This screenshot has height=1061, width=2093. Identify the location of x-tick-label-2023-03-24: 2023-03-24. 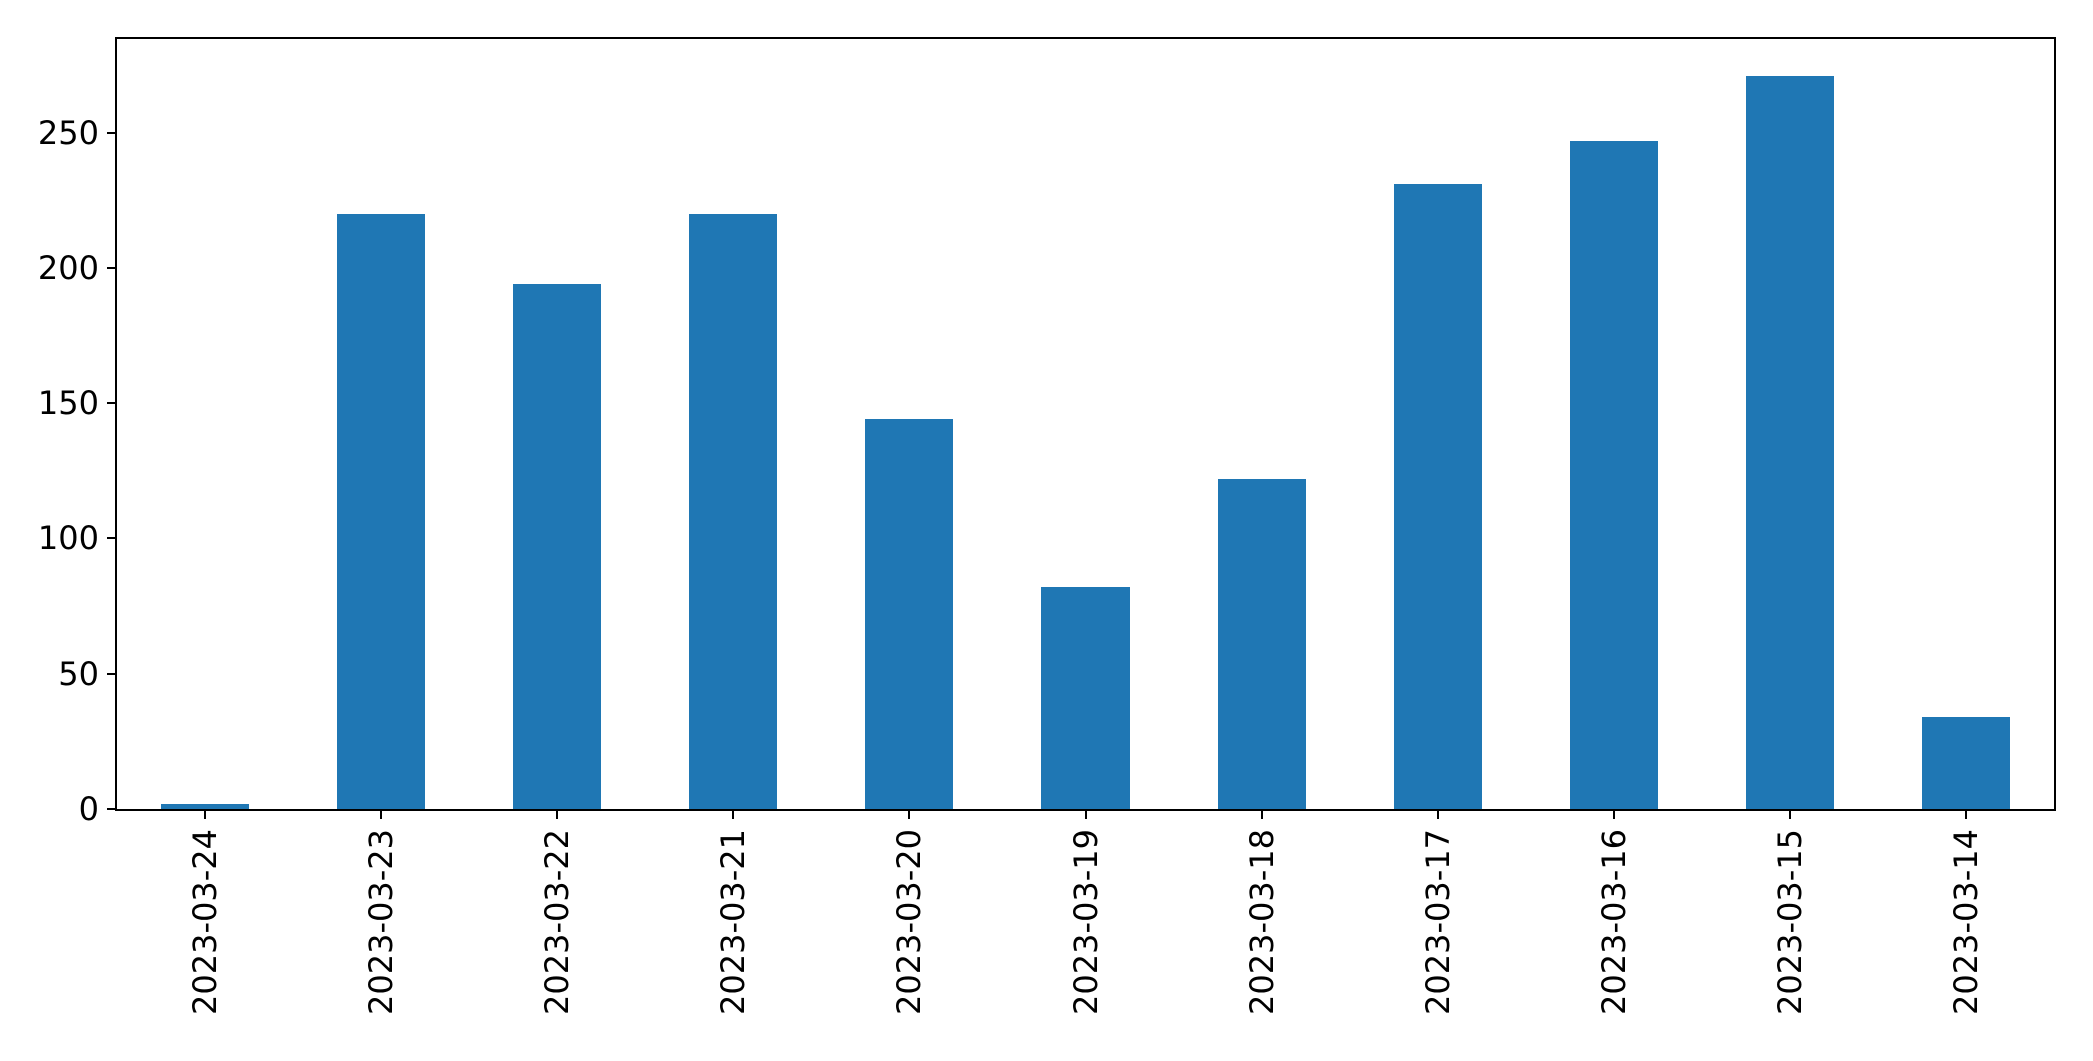
(205, 922).